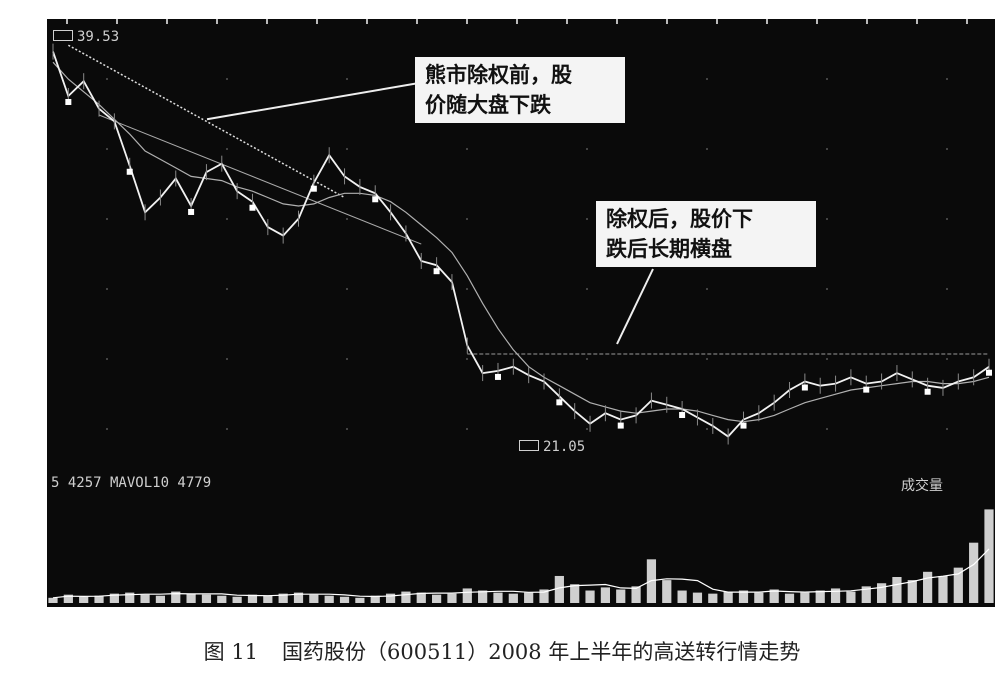 Image resolution: width=1004 pixels, height=681 pixels. Describe the element at coordinates (520, 90) in the screenshot. I see `callout-before-ex-rights: 熊市除权前，股 价随大盘下跌` at that location.